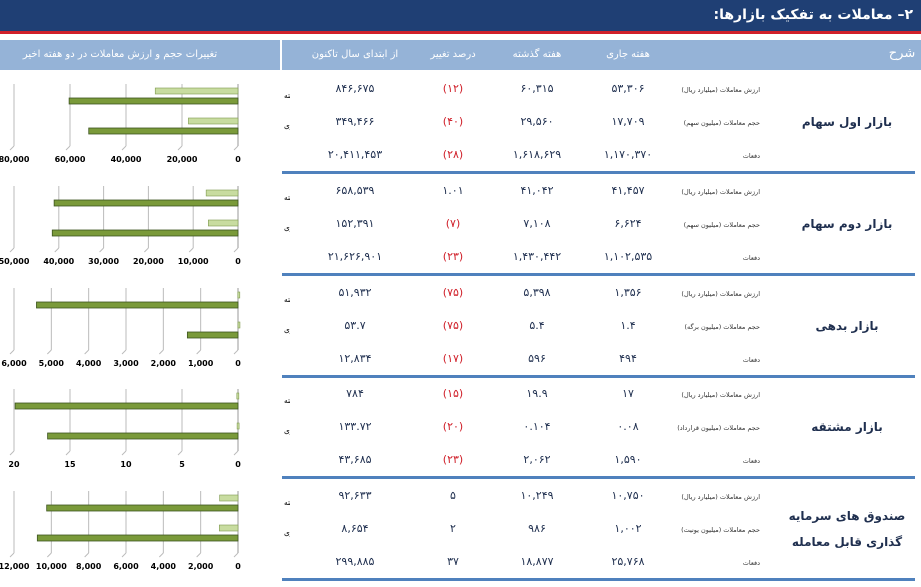  I want to click on header-previous: هفته گذشته, so click(537, 54).